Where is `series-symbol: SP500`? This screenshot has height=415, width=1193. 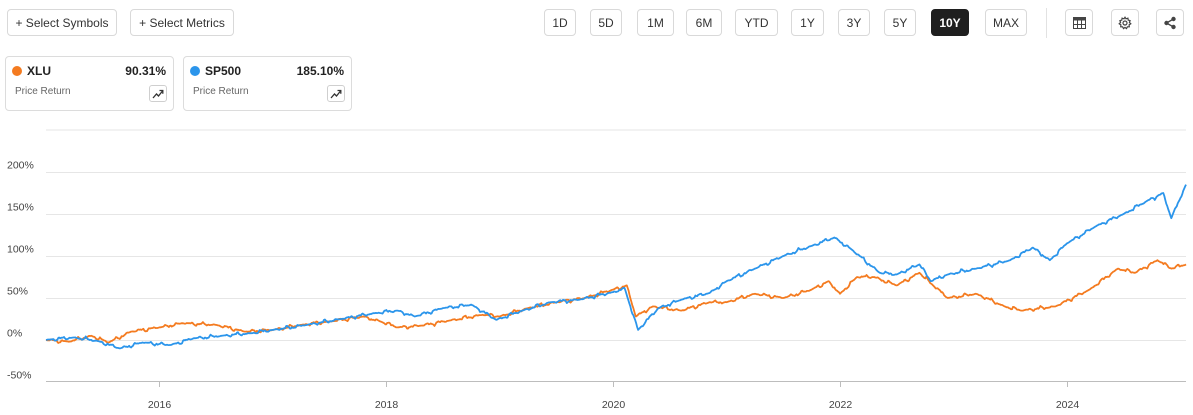
series-symbol: SP500 is located at coordinates (223, 71).